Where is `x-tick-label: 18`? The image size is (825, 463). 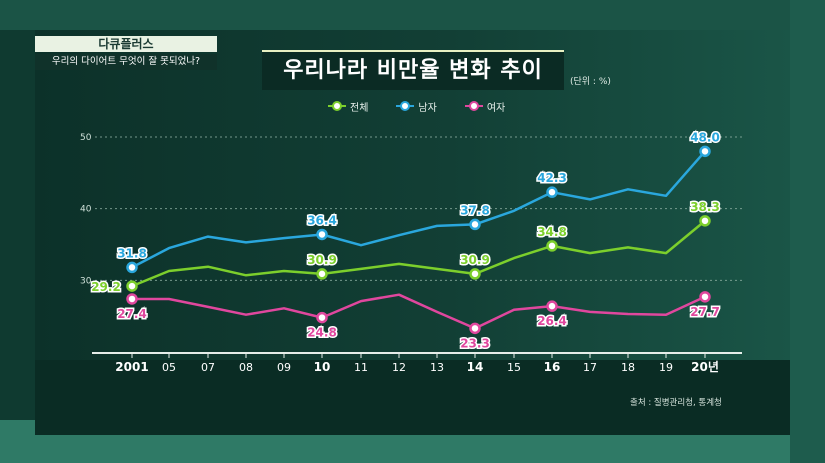 x-tick-label: 18 is located at coordinates (628, 367).